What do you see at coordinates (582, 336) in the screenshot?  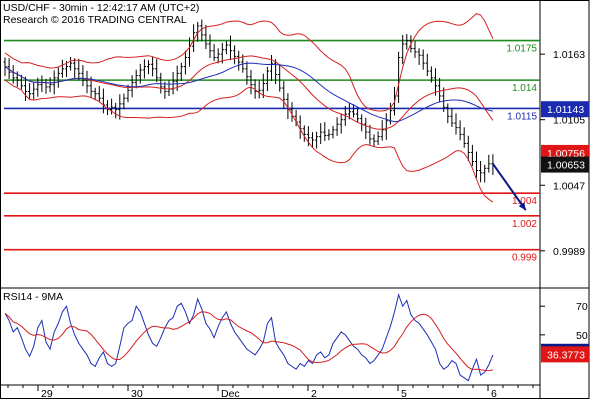 I see `rsi-tick-label-1: 50` at bounding box center [582, 336].